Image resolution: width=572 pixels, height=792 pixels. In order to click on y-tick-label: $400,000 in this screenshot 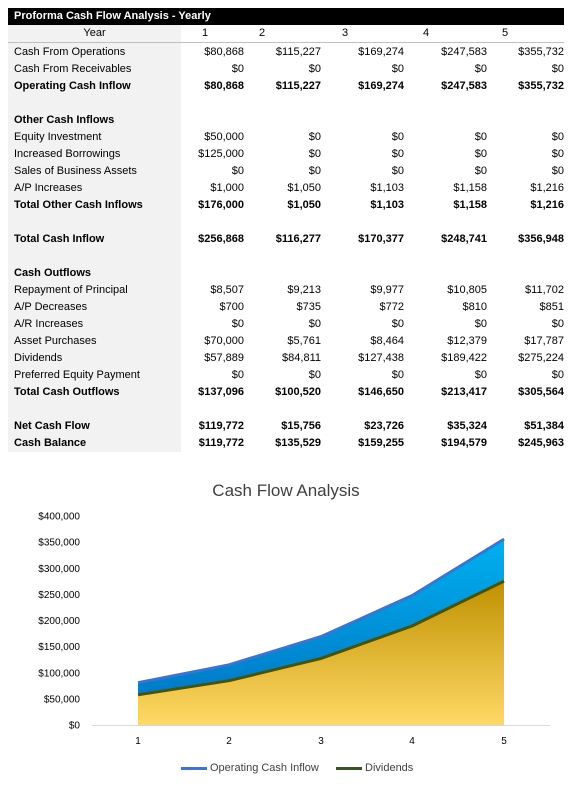, I will do `click(59, 517)`.